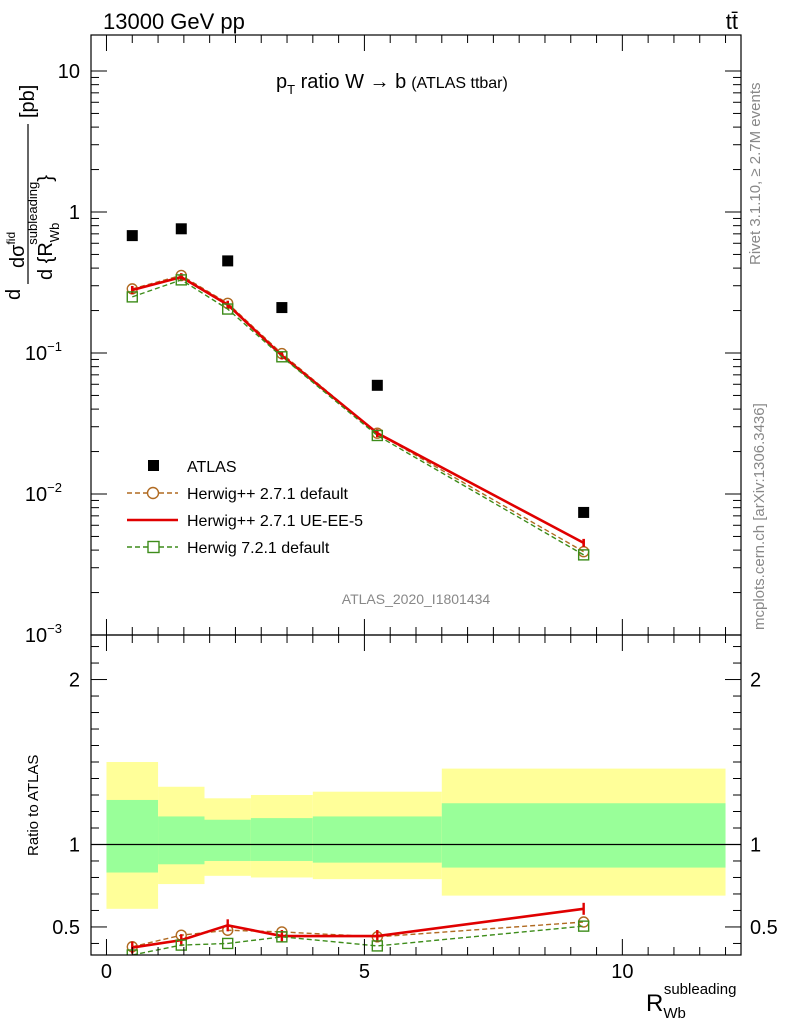  I want to click on main-ytick-exp: −1, so click(54, 346).